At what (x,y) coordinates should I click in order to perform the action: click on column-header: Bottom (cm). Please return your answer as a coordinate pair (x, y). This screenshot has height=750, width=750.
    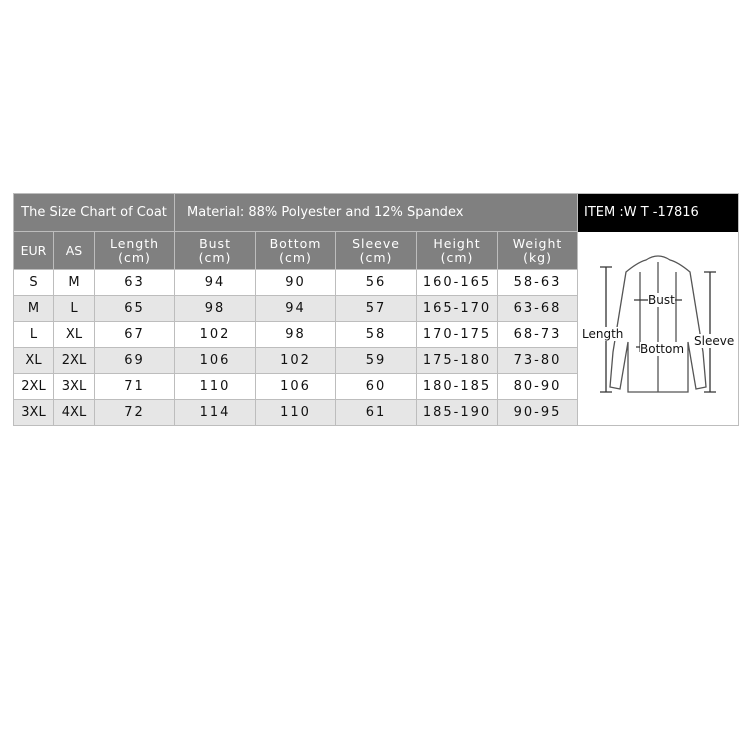
    Looking at the image, I should click on (296, 250).